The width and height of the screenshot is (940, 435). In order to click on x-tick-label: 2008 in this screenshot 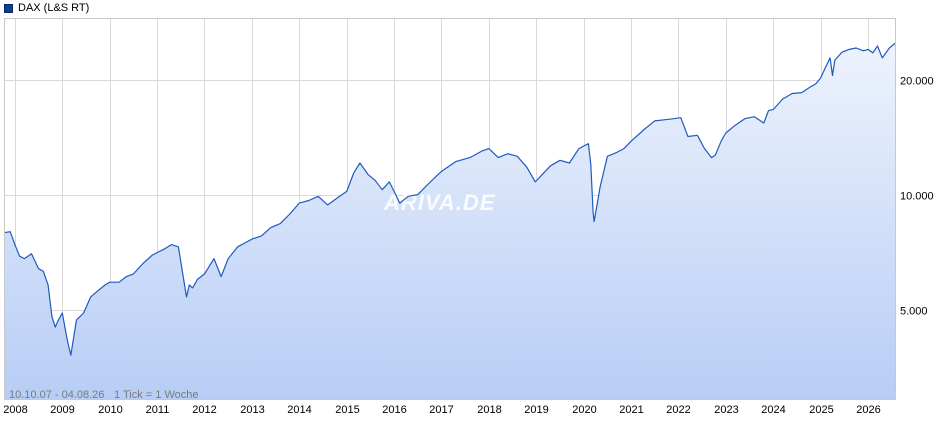, I will do `click(15, 410)`.